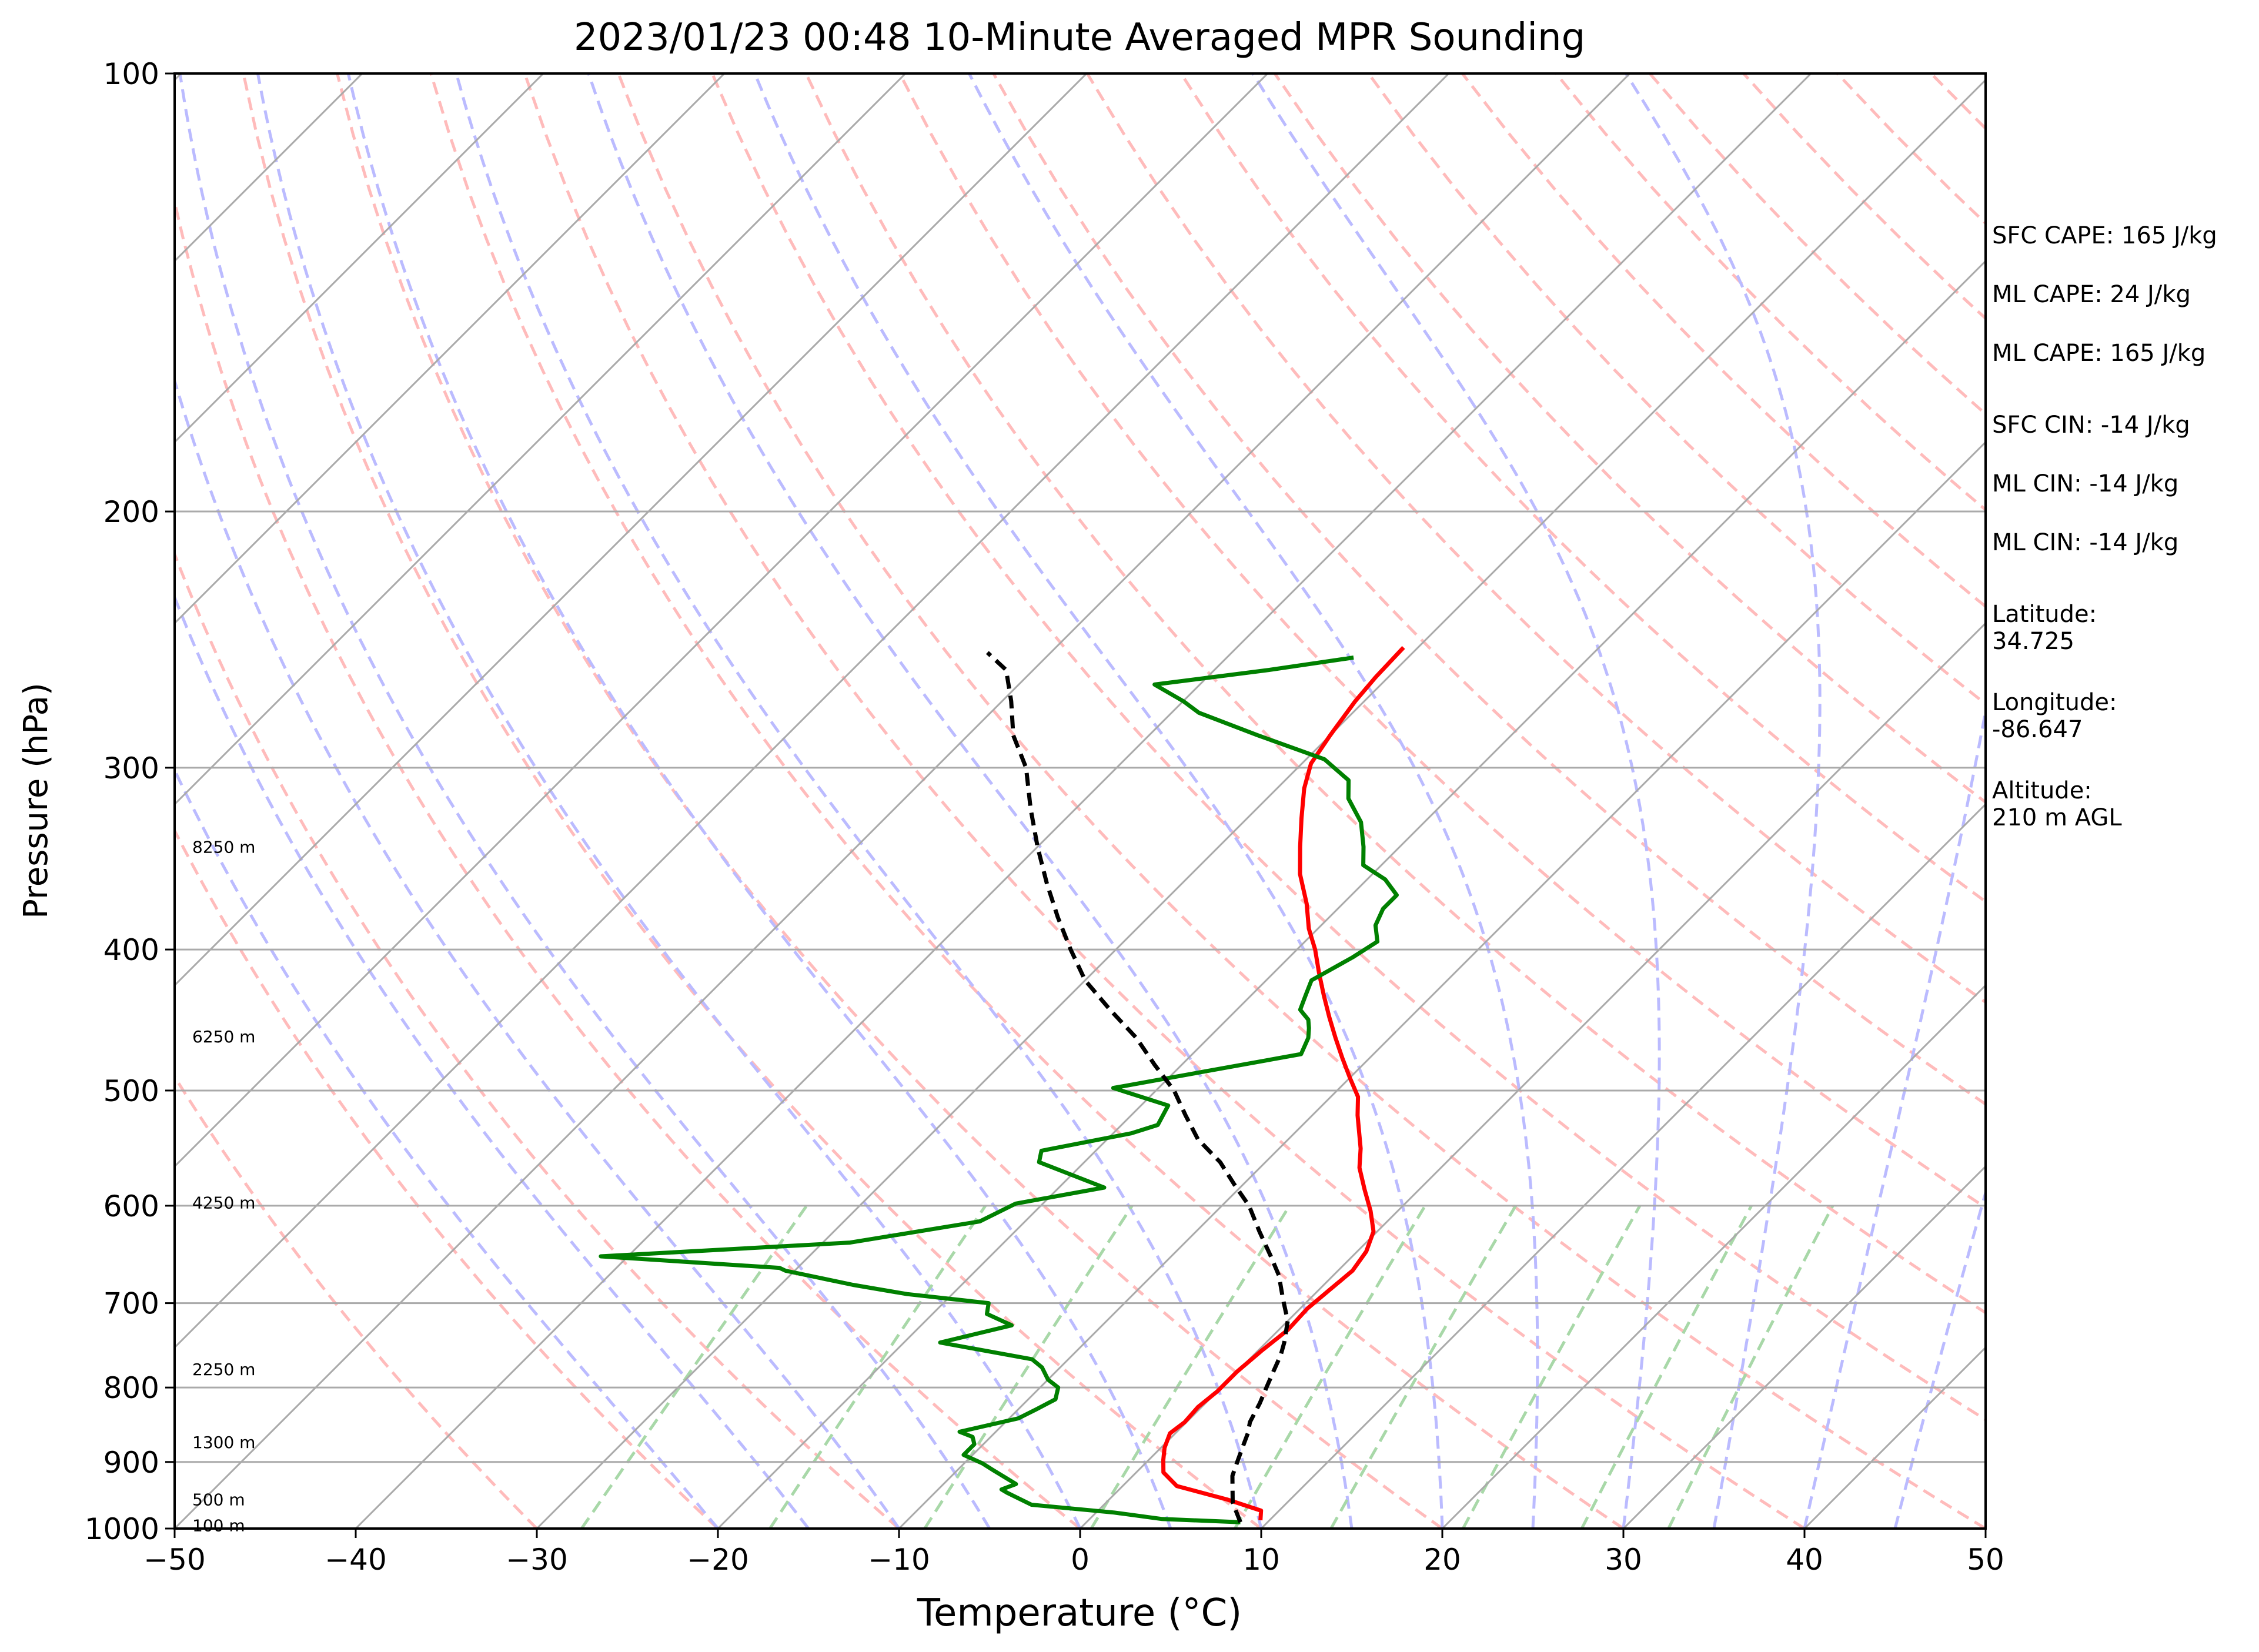 Image resolution: width=2259 pixels, height=1652 pixels. Describe the element at coordinates (131, 1304) in the screenshot. I see `y-tick-label: 700` at that location.